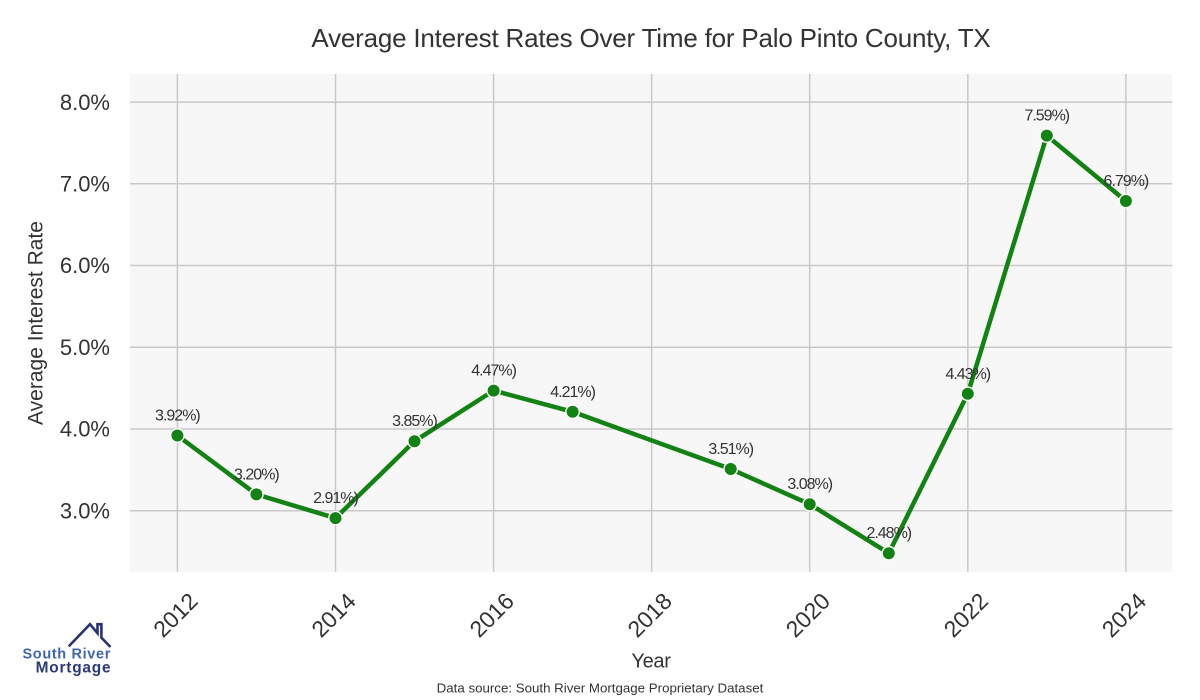 The image size is (1200, 700). Describe the element at coordinates (807, 615) in the screenshot. I see `svg-text: 2020` at that location.